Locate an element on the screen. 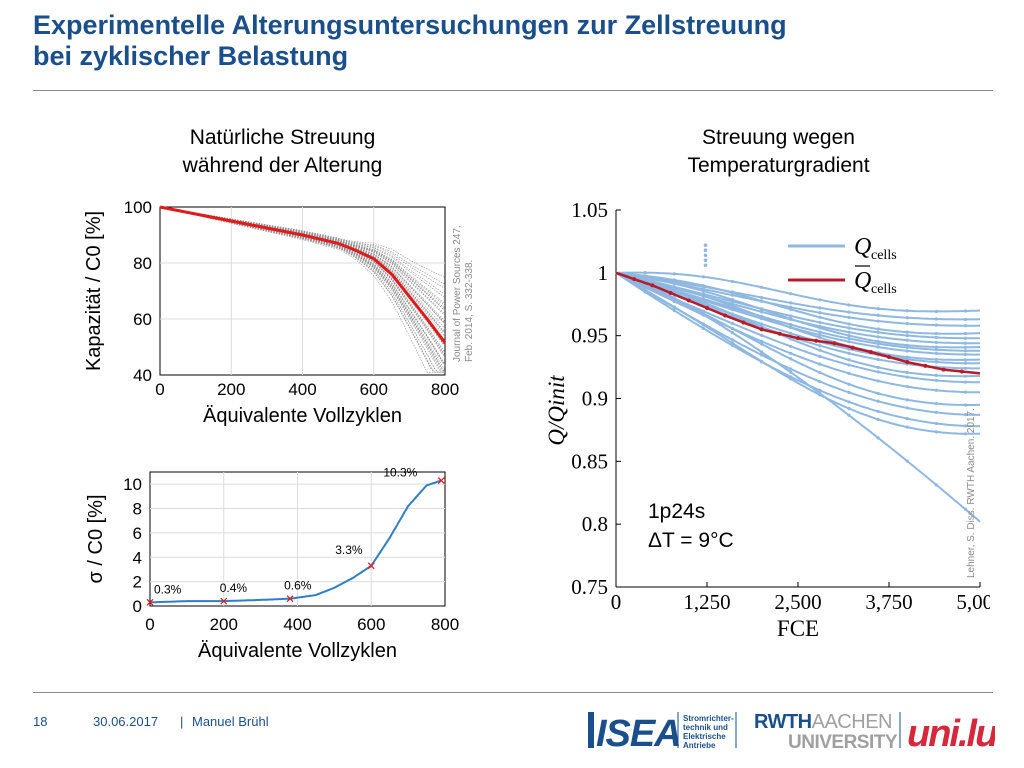 This screenshot has height=768, width=1024. sigma-data-label: 10.3% is located at coordinates (400, 473).